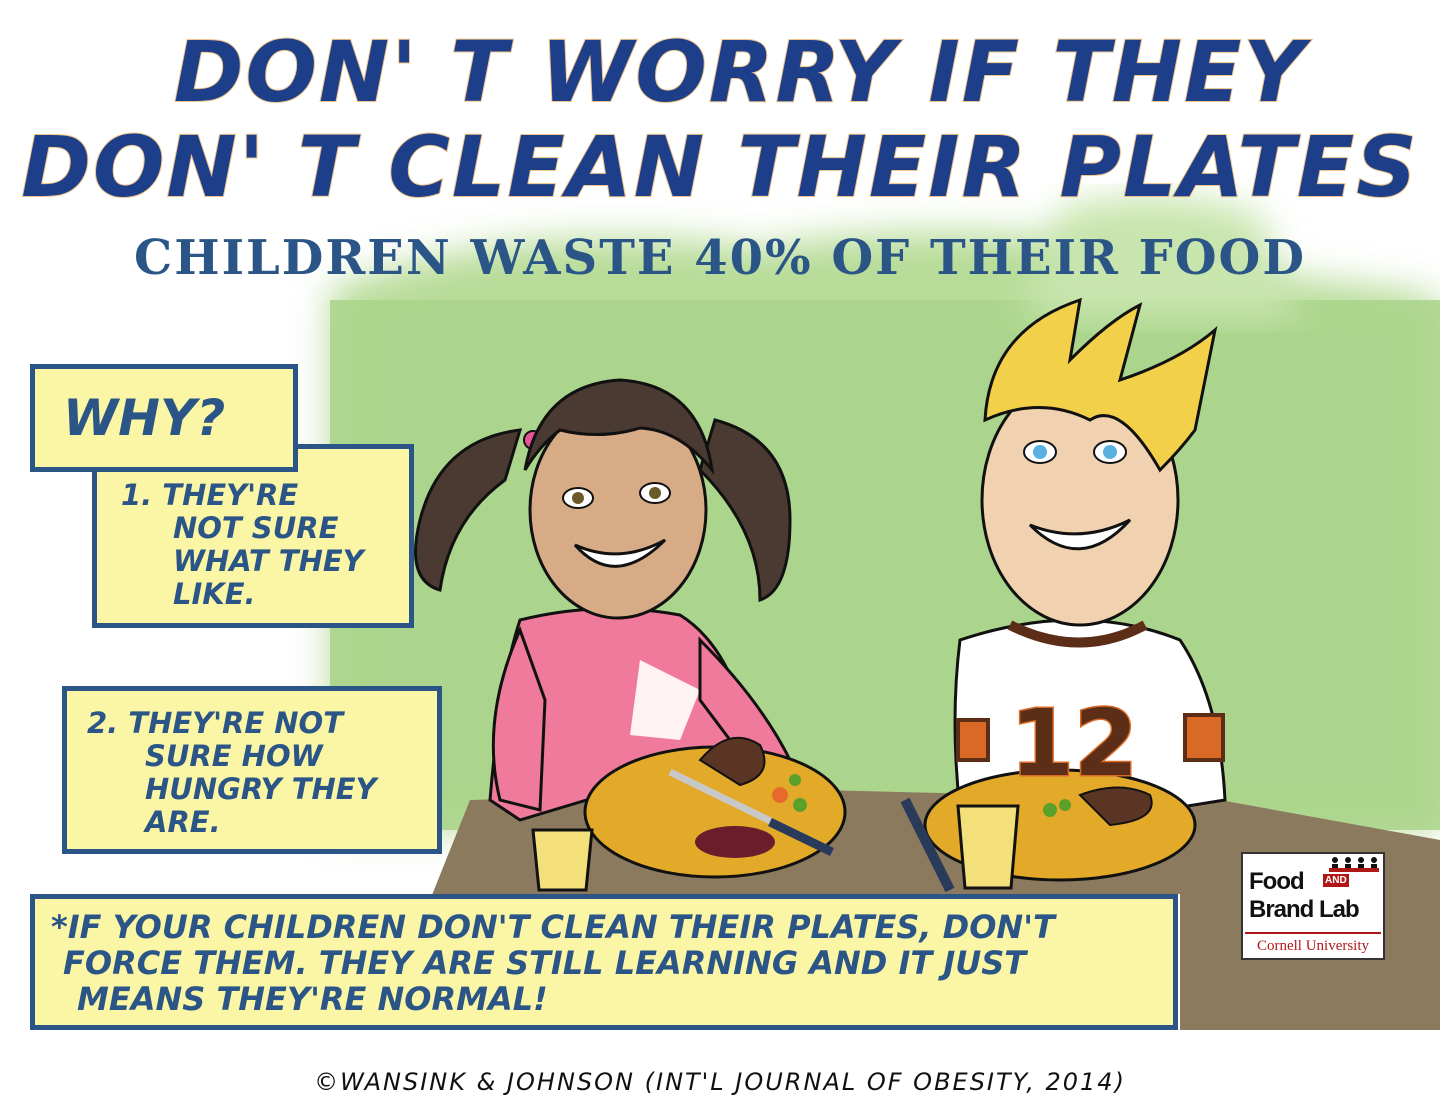  What do you see at coordinates (1354, 864) in the screenshot?
I see `people-icon` at bounding box center [1354, 864].